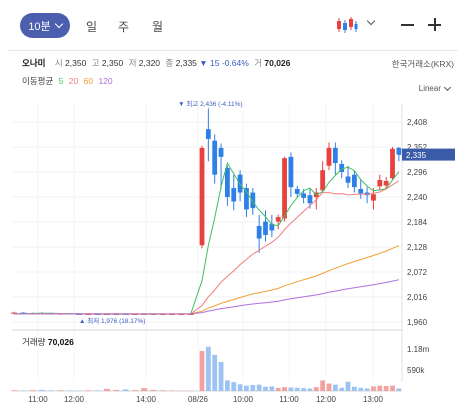 The height and width of the screenshot is (411, 466). I want to click on tab-week: 주, so click(124, 27).